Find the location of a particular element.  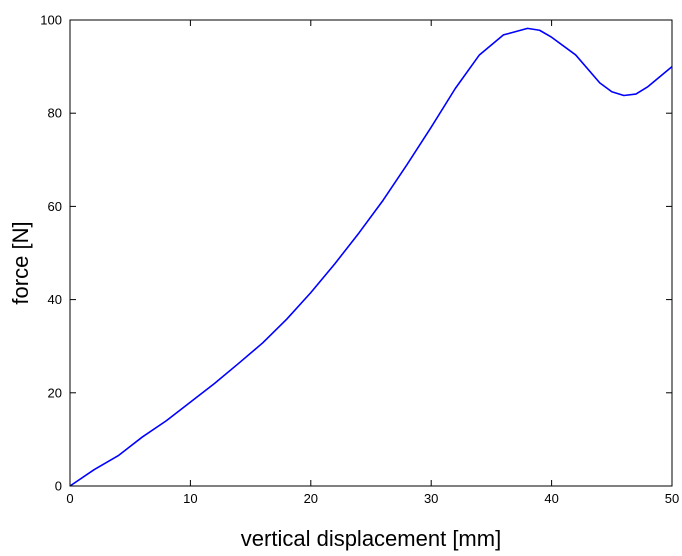

x-tick-label: 40 is located at coordinates (551, 498).